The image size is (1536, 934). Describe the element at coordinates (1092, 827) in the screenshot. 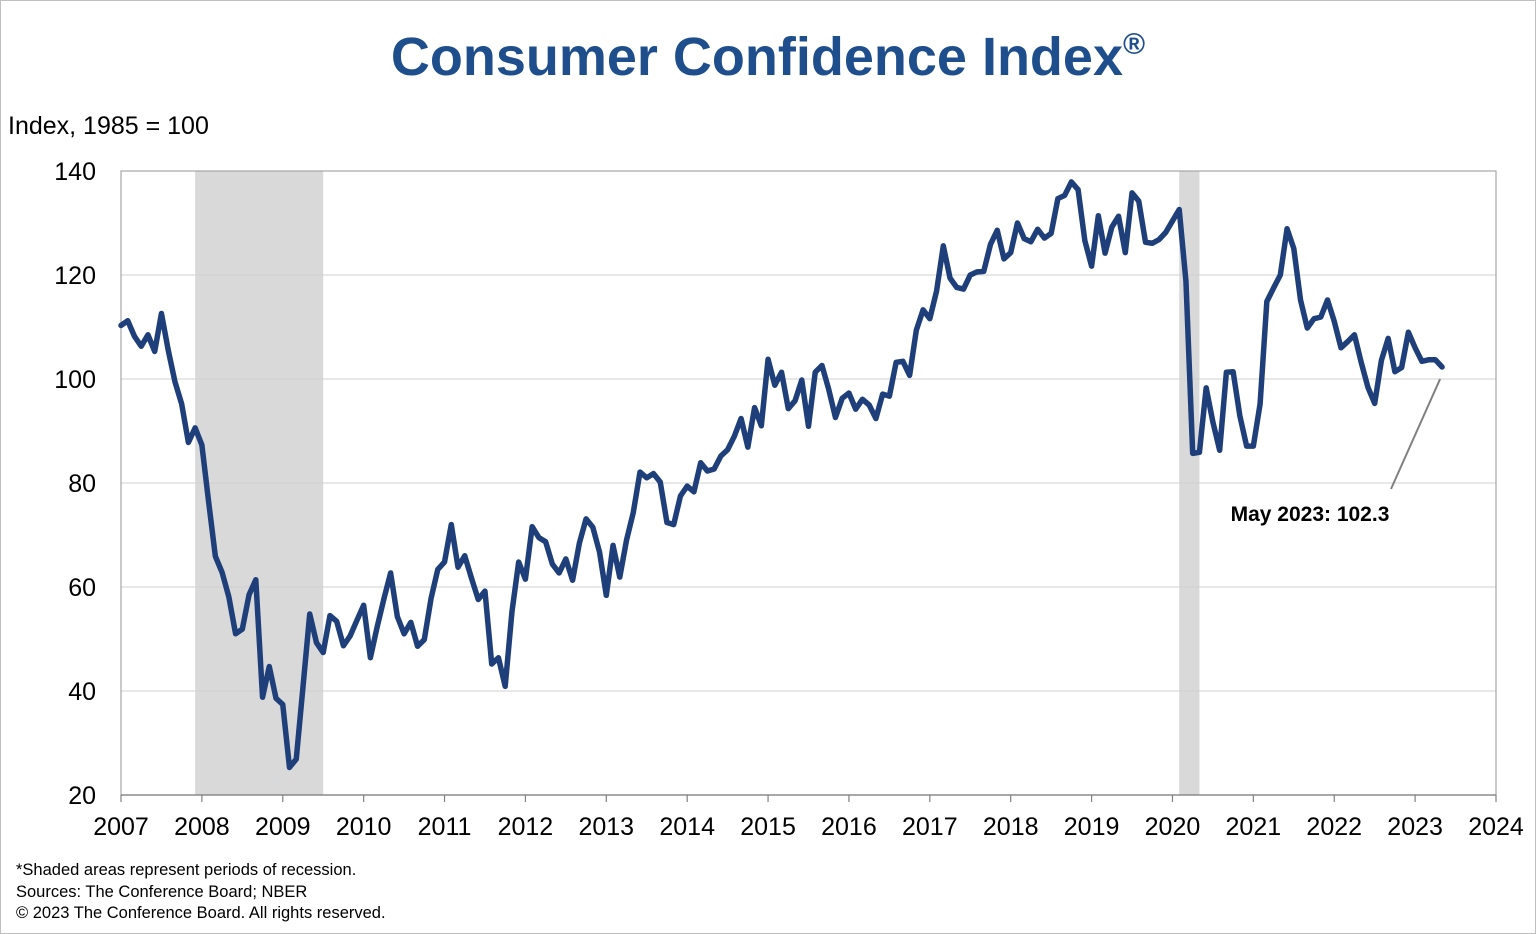

I see `x-tick-label-2019: 2019` at that location.